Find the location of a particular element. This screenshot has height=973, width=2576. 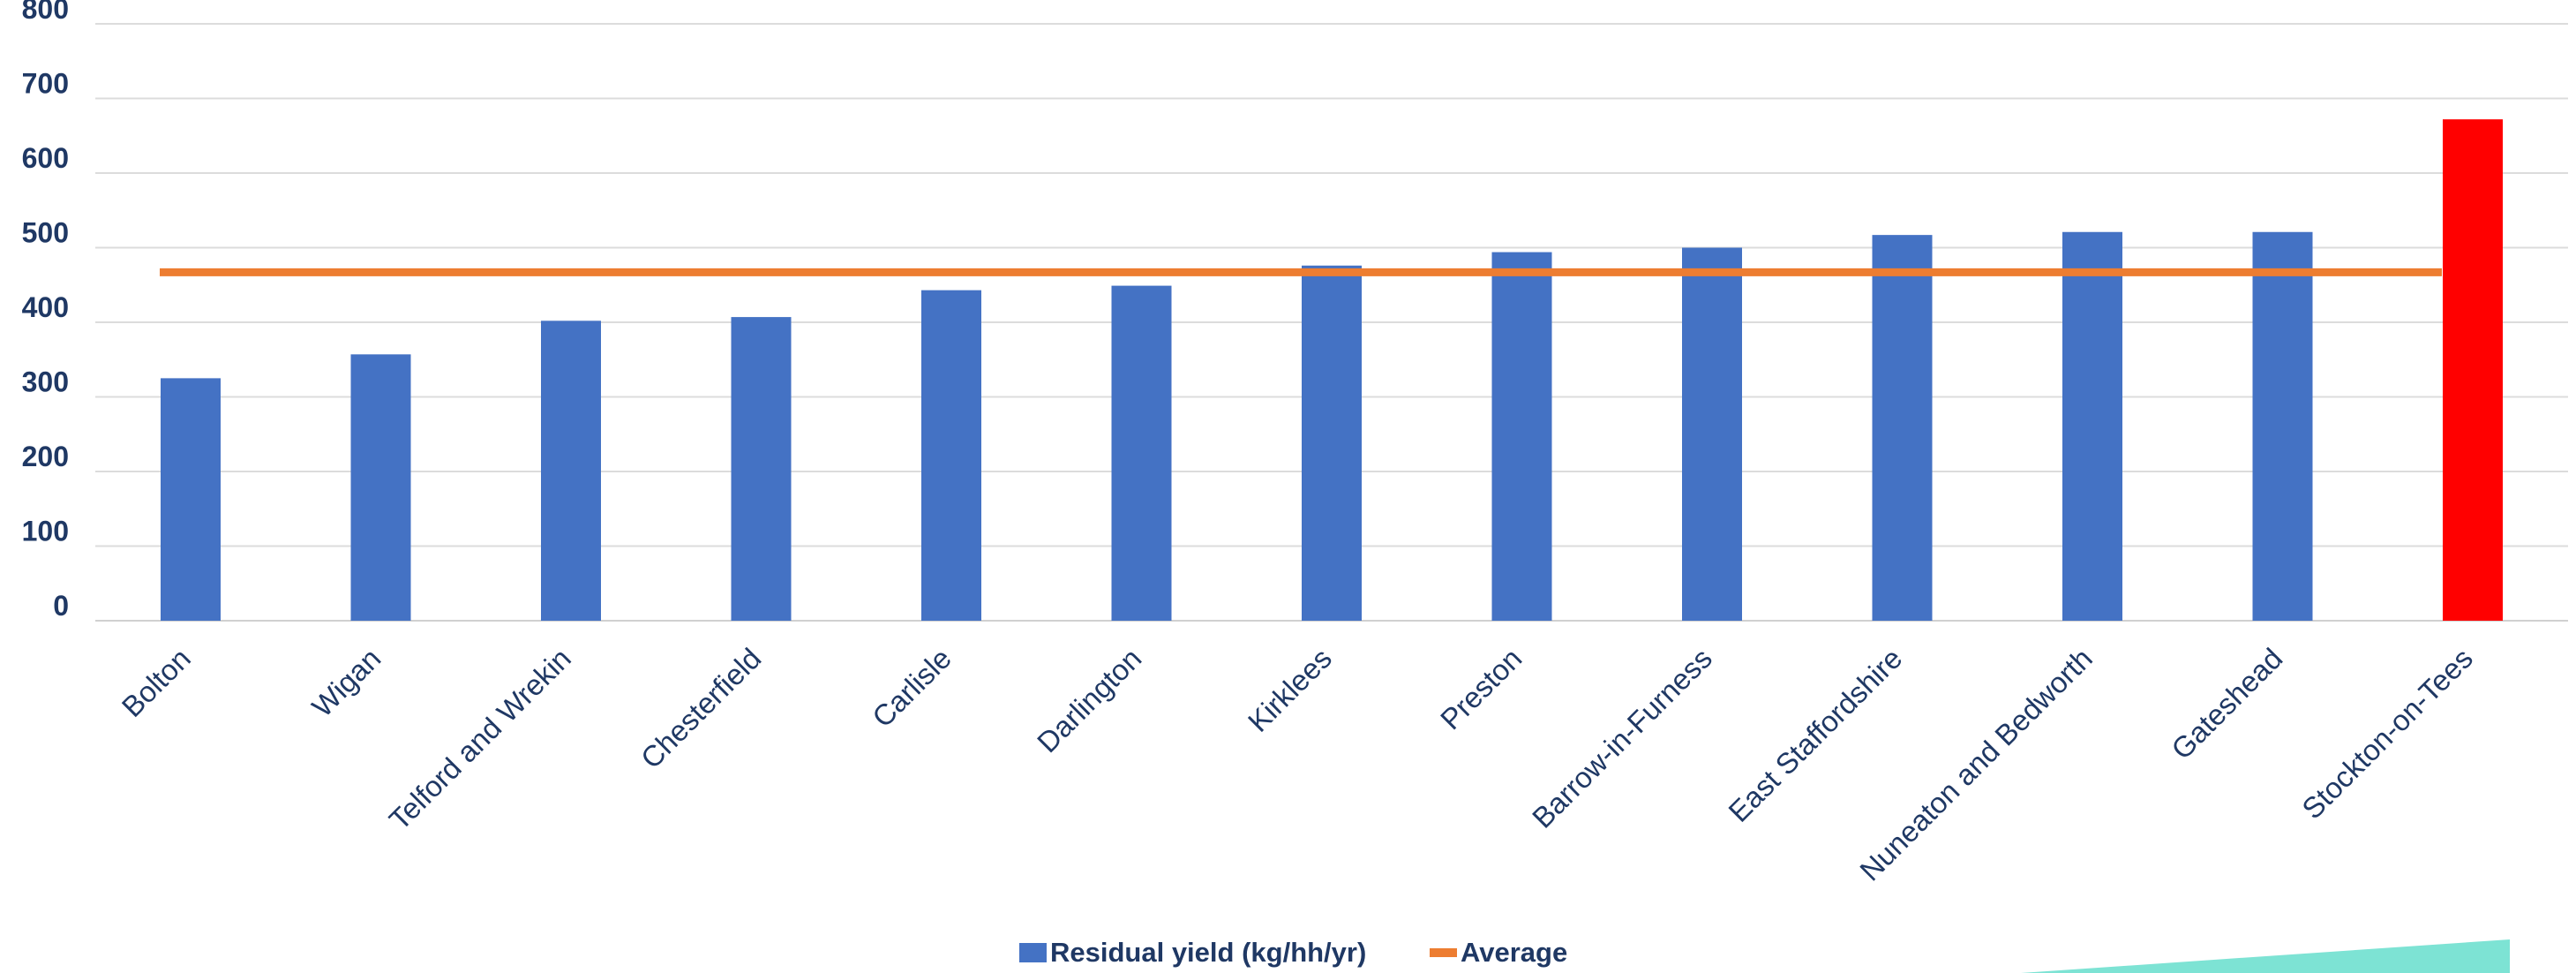

x-tick-label-telford-and-wrekin: Telford and Wrekin is located at coordinates (480, 739).